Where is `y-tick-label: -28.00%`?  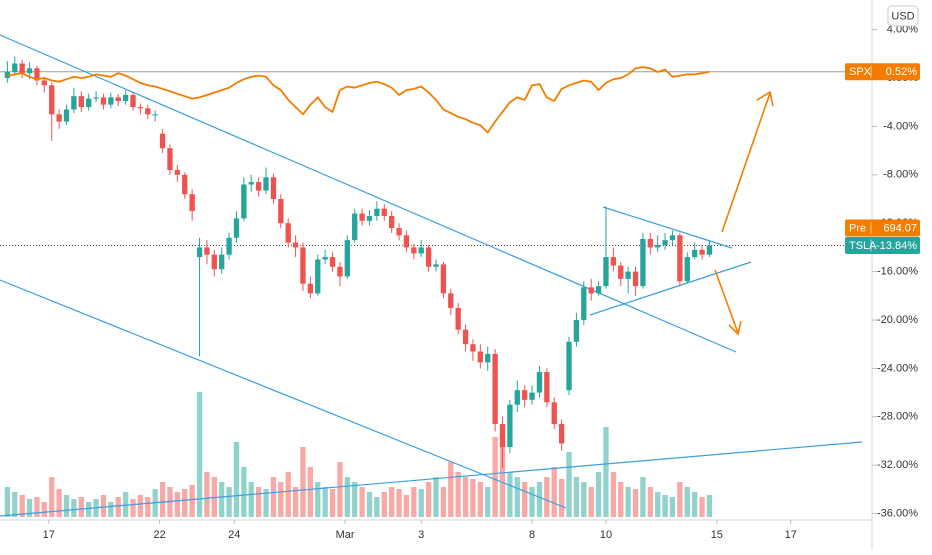 y-tick-label: -28.00% is located at coordinates (897, 417).